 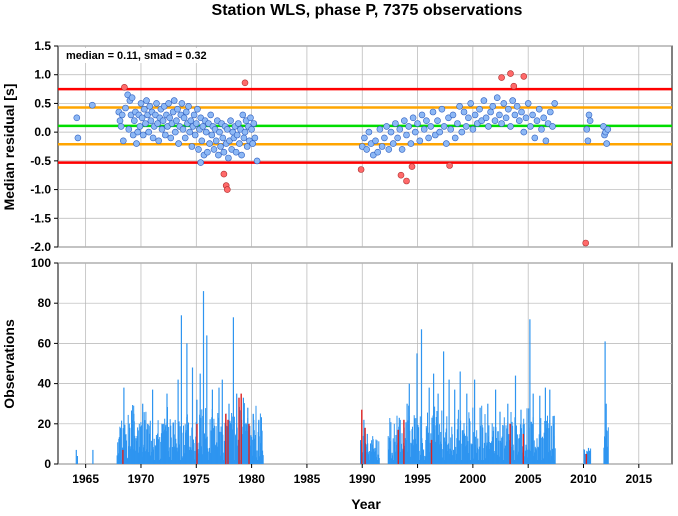 What do you see at coordinates (401, 175) in the screenshot?
I see `outlier-point` at bounding box center [401, 175].